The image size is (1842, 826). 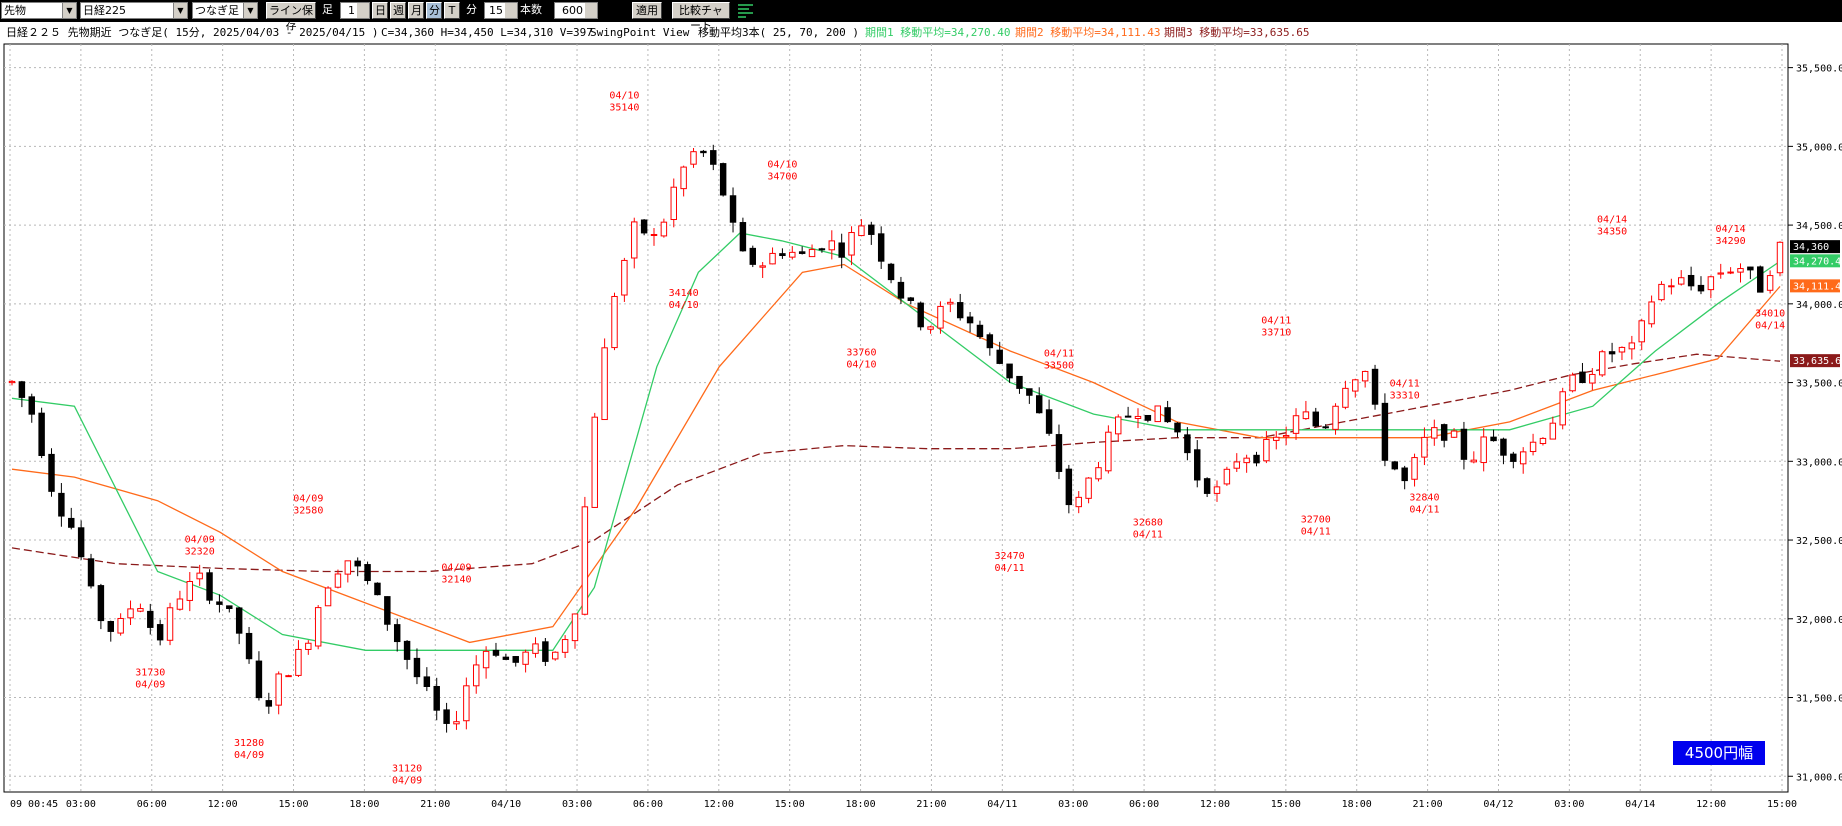 I want to click on value-tag, so click(x=1815, y=286).